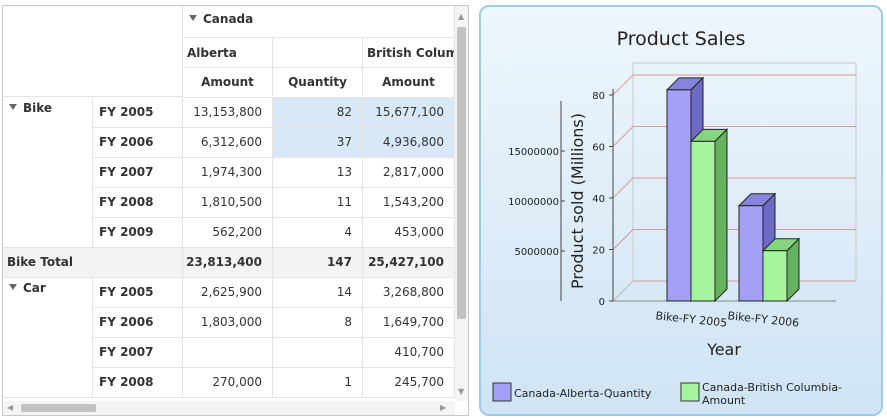 The width and height of the screenshot is (887, 418). What do you see at coordinates (763, 319) in the screenshot?
I see `x-tick-label: Bike-FY 2006` at bounding box center [763, 319].